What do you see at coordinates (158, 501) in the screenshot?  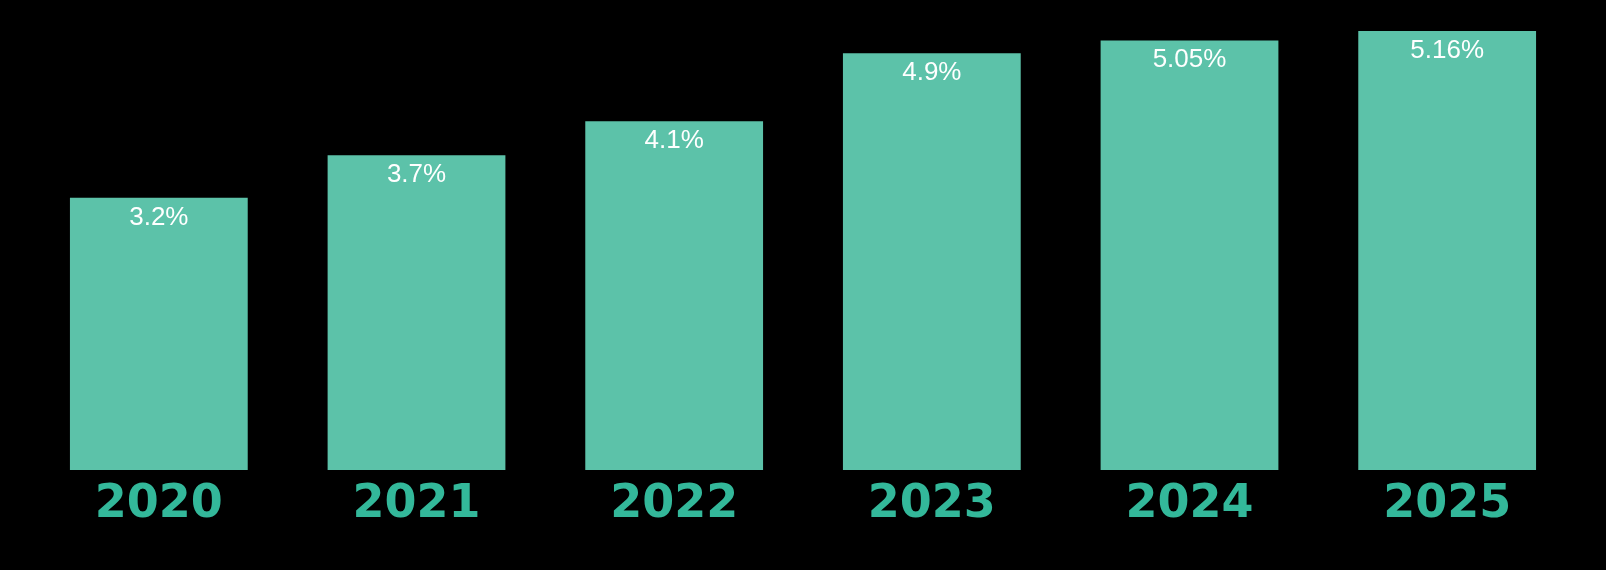 I see `x-tick-label: 2020` at bounding box center [158, 501].